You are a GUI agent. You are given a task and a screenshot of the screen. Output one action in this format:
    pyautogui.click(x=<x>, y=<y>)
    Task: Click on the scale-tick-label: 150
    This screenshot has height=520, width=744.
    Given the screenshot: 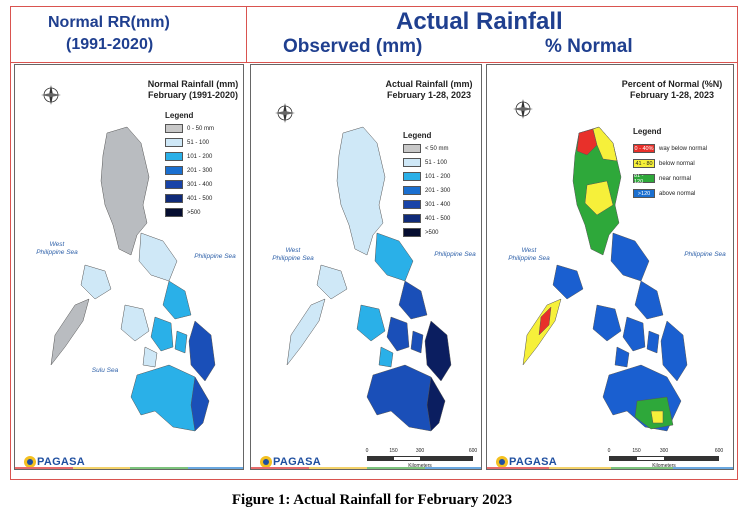 What is the action you would take?
    pyautogui.click(x=636, y=451)
    